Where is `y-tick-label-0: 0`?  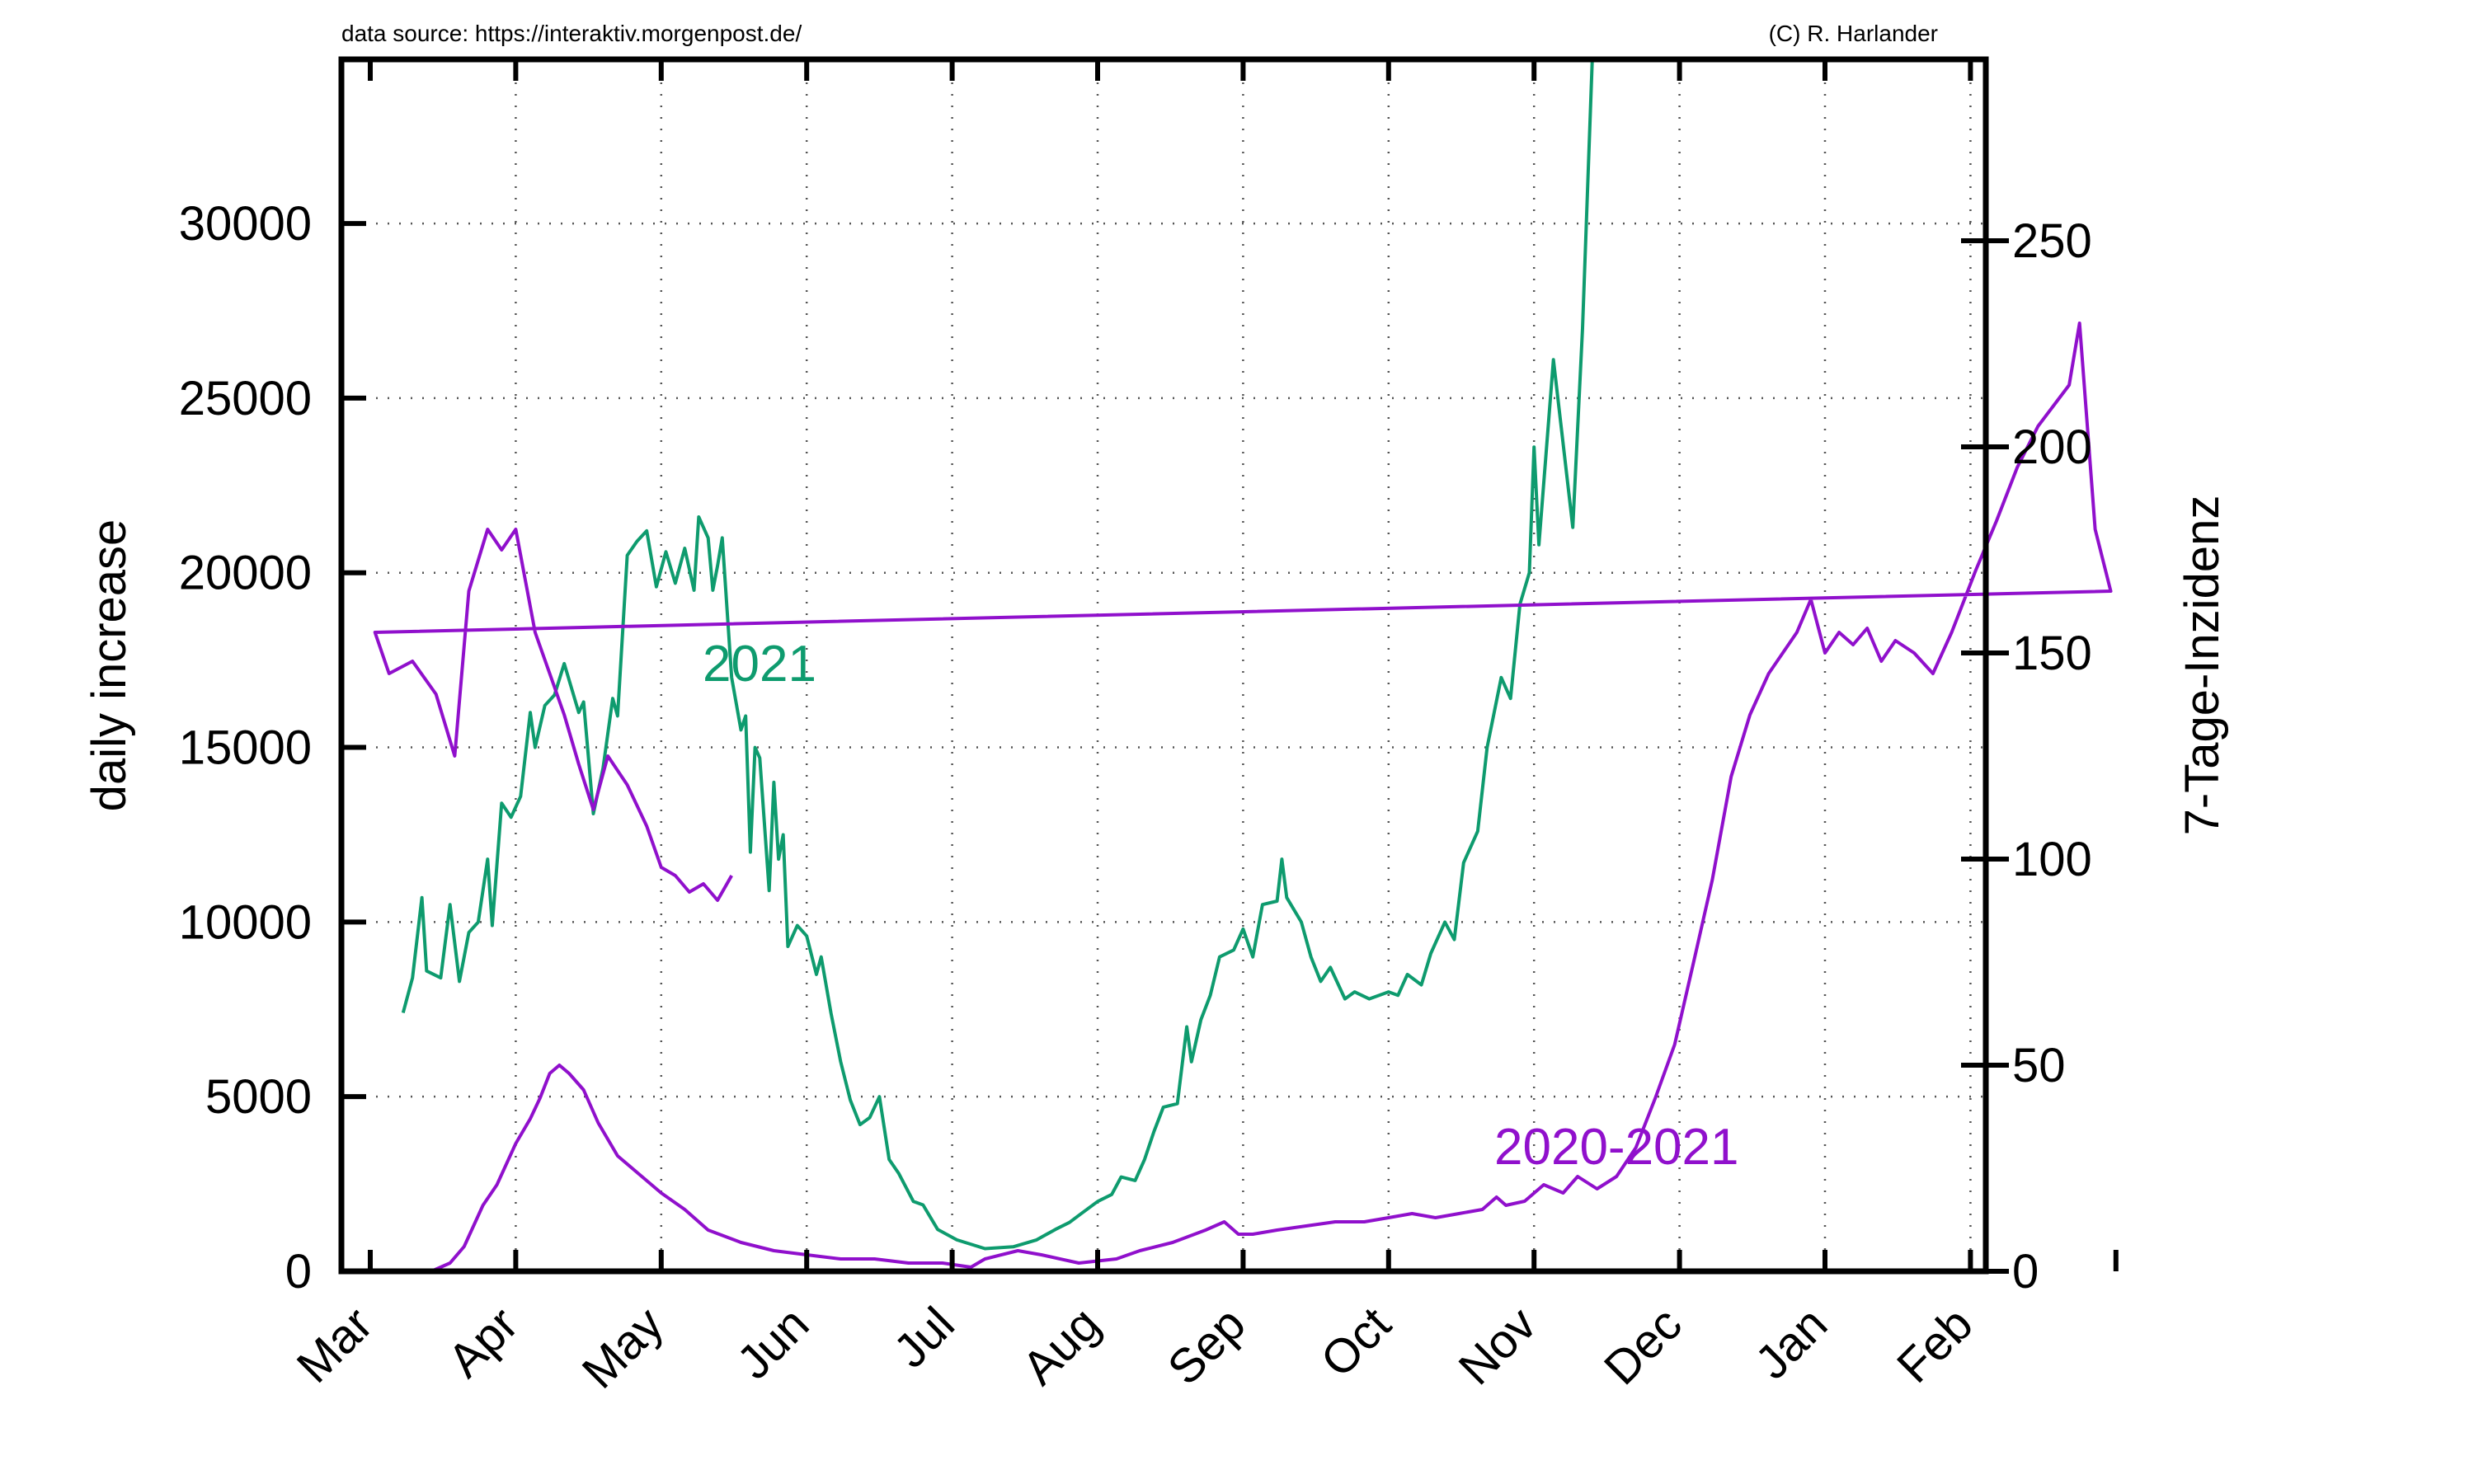
y-tick-label-0: 0 is located at coordinates (298, 1271).